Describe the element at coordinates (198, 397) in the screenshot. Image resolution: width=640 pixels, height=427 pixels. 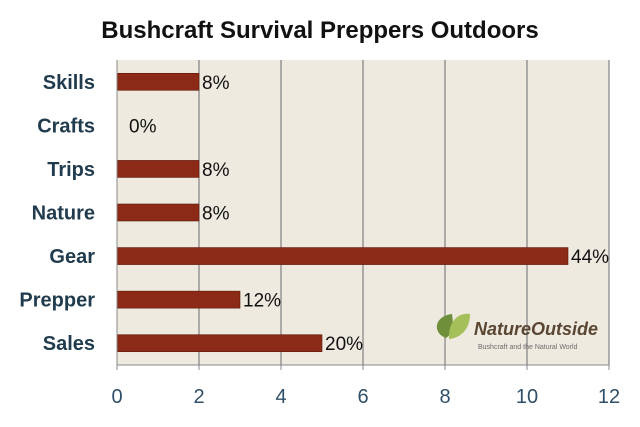
I see `x-tick-label: 2` at that location.